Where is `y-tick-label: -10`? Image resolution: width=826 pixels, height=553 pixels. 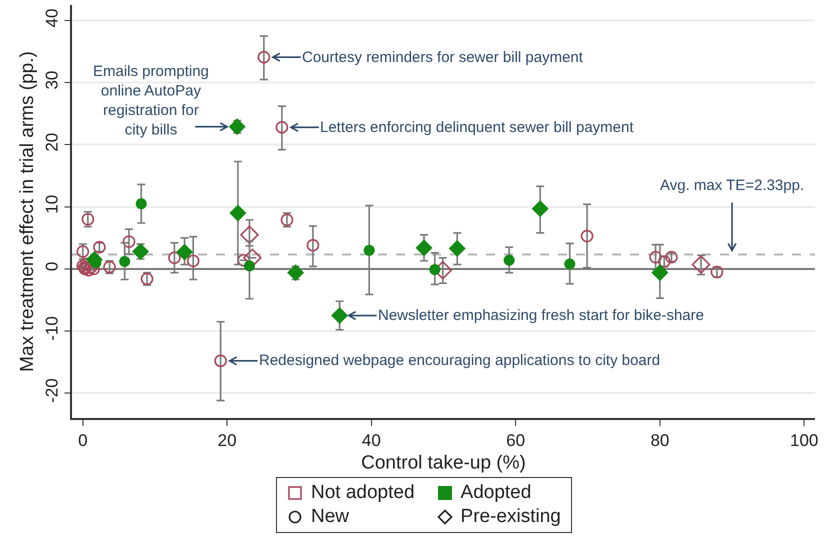 y-tick-label: -10 is located at coordinates (52, 328).